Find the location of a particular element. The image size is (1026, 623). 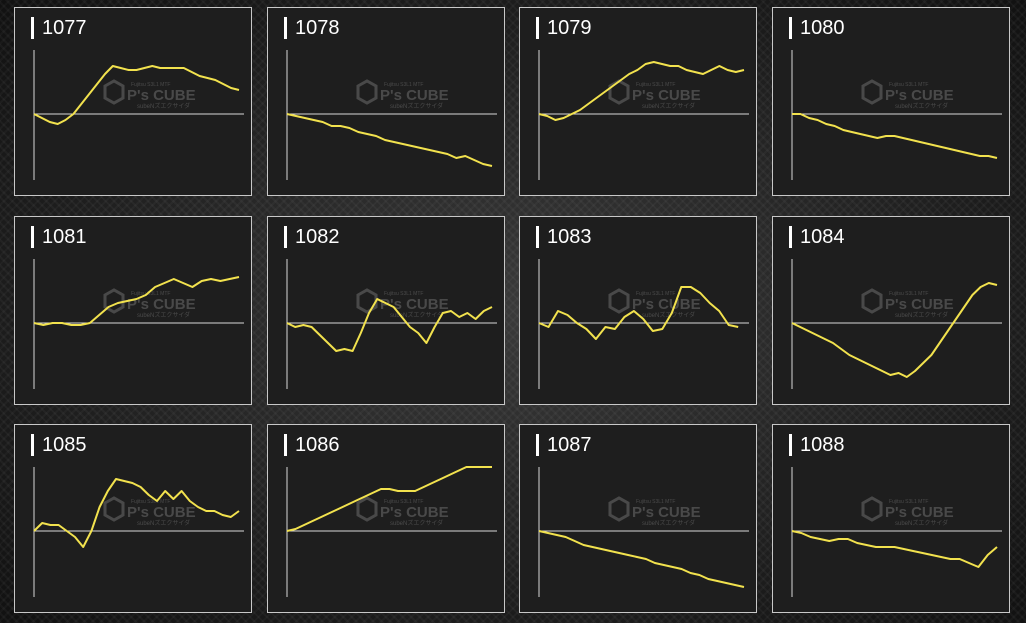

chart-panel: 1088 P's CUBE Fujitsu S3L1 MTF subeNズエクサイダ is located at coordinates (891, 518).